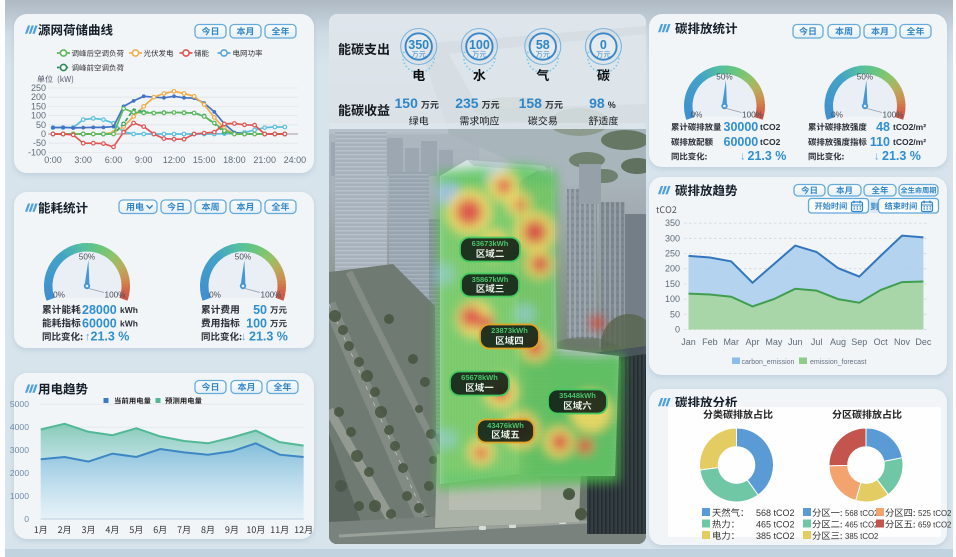 The height and width of the screenshot is (557, 956). Describe the element at coordinates (838, 362) in the screenshot. I see `svg-text: emission_forecast` at that location.